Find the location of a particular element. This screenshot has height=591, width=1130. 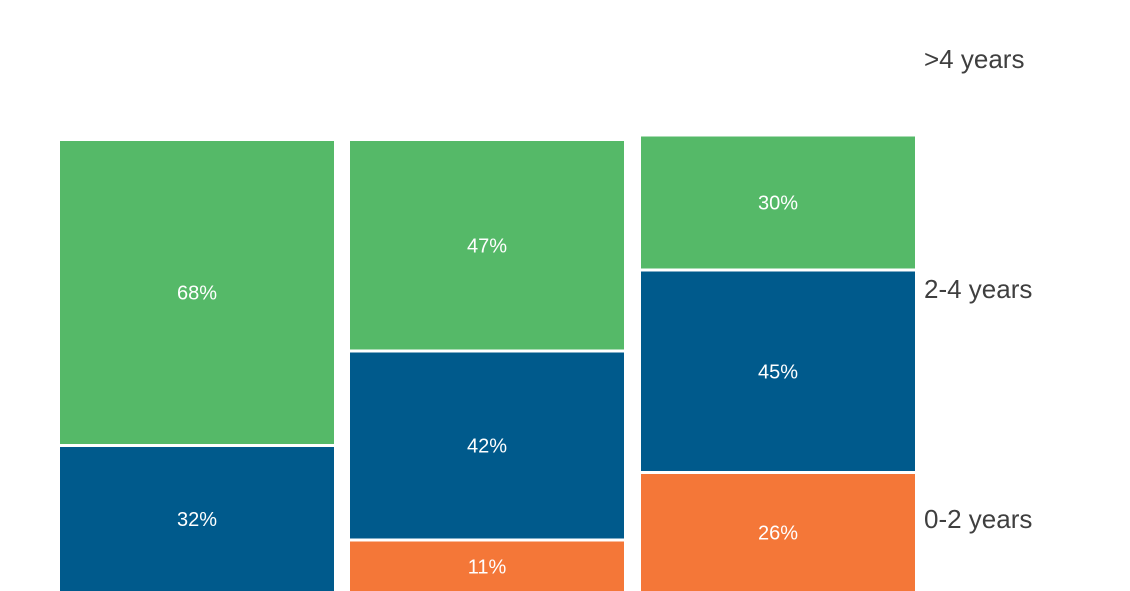

bar-segment-1-2-4-years is located at coordinates (197, 519).